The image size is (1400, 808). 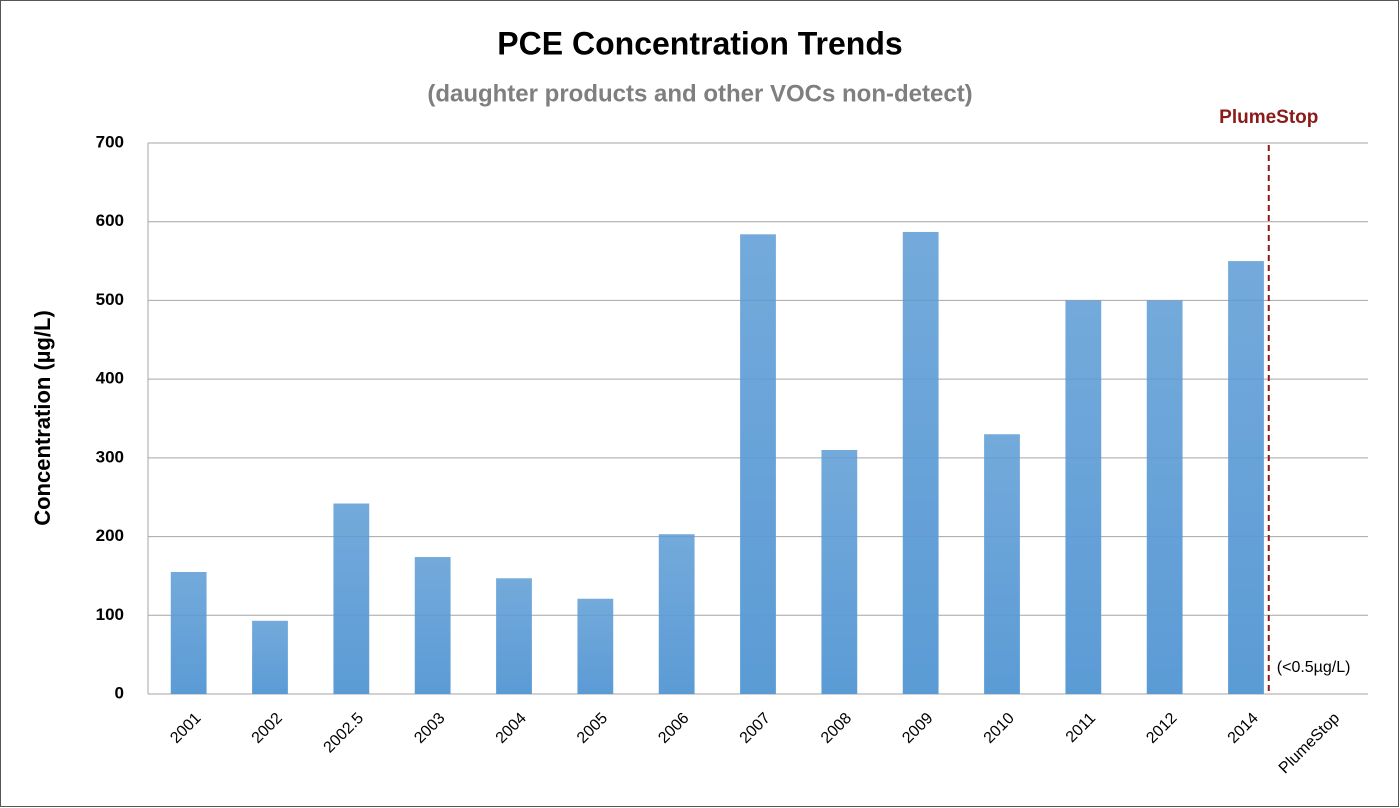 I want to click on y-tick-label: 500, so click(x=110, y=299).